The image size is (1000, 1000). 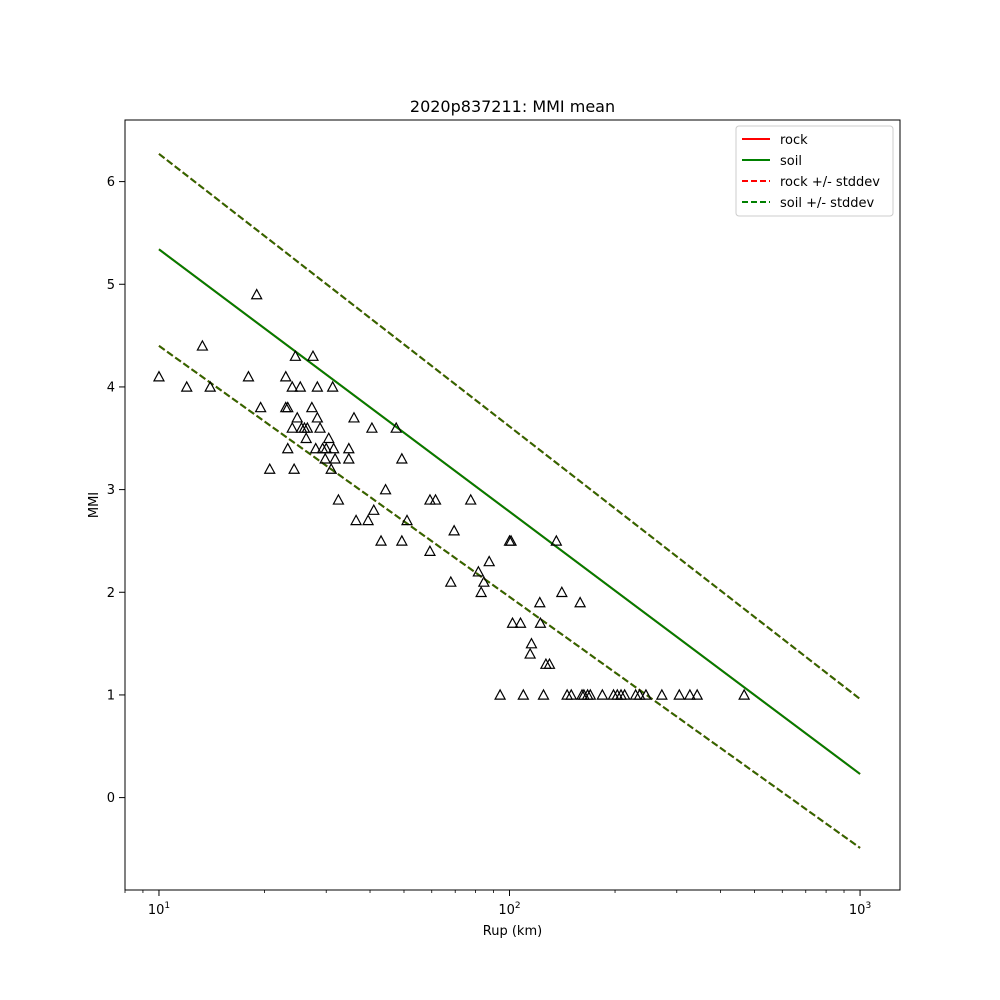 I want to click on legend-label: rock +/- stddev, so click(x=830, y=182).